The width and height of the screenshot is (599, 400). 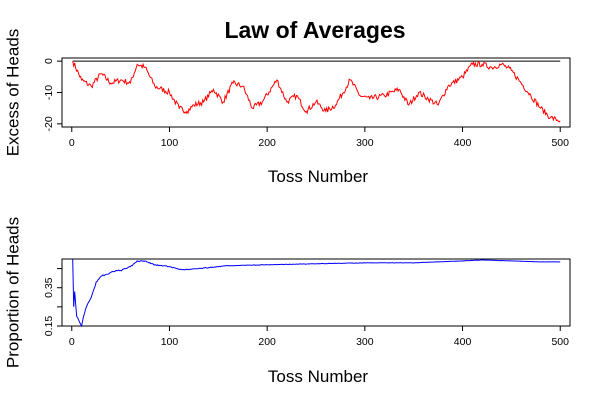 I want to click on plot-frame, so click(x=316, y=292).